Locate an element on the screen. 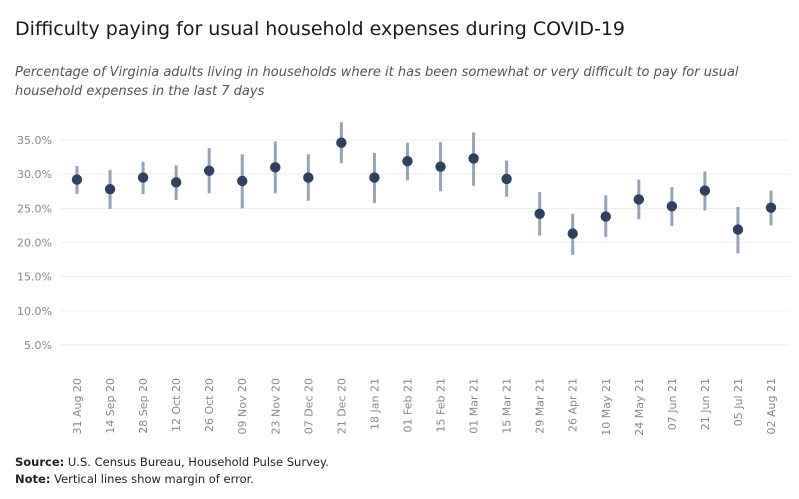  x-tick-label: 15 Mar 21 is located at coordinates (507, 406).